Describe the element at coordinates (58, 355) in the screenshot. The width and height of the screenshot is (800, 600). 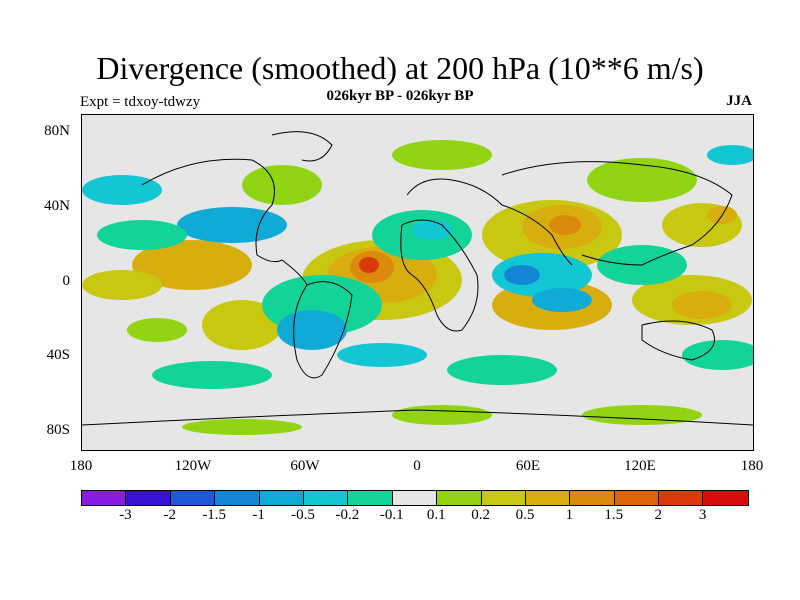
I see `lat-label: 40S` at that location.